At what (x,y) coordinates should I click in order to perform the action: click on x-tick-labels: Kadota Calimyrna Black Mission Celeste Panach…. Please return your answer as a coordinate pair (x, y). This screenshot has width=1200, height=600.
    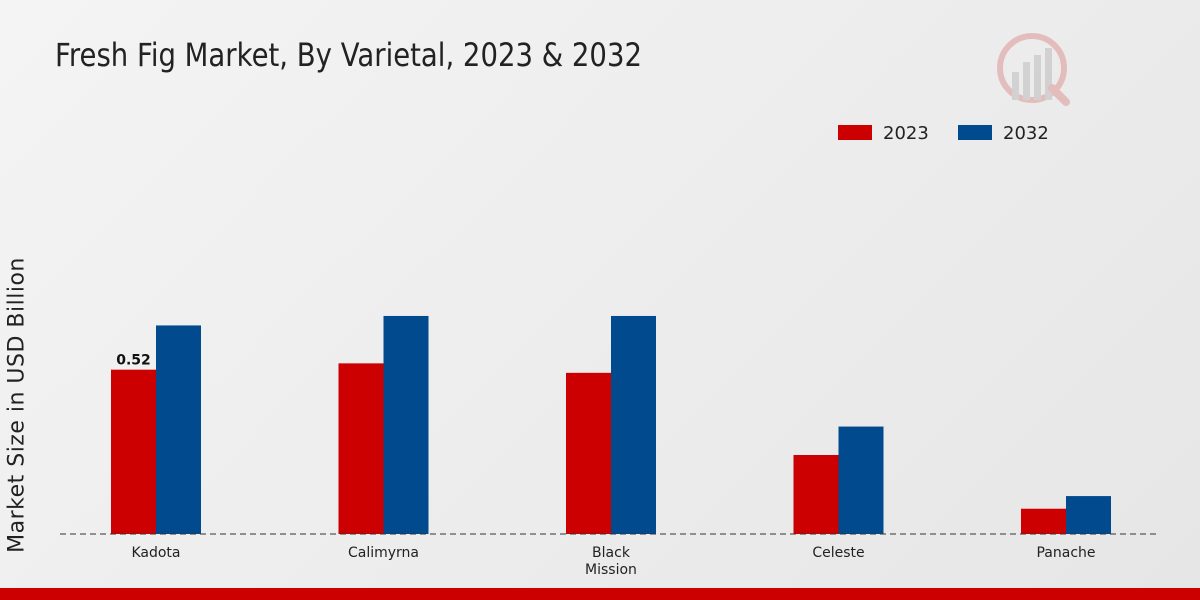
    Looking at the image, I should click on (613, 561).